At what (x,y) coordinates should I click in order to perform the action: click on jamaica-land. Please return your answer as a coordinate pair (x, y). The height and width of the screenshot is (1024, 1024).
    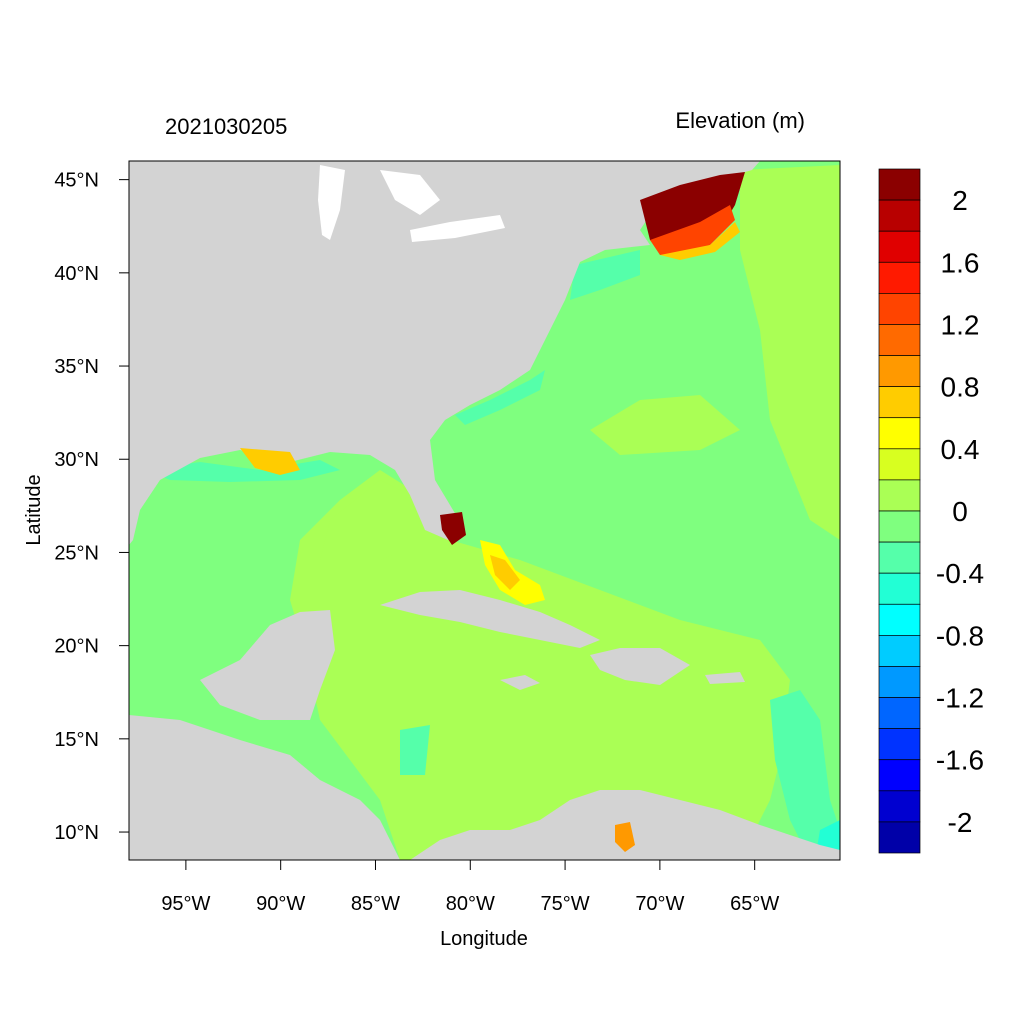
    Looking at the image, I should click on (520, 682).